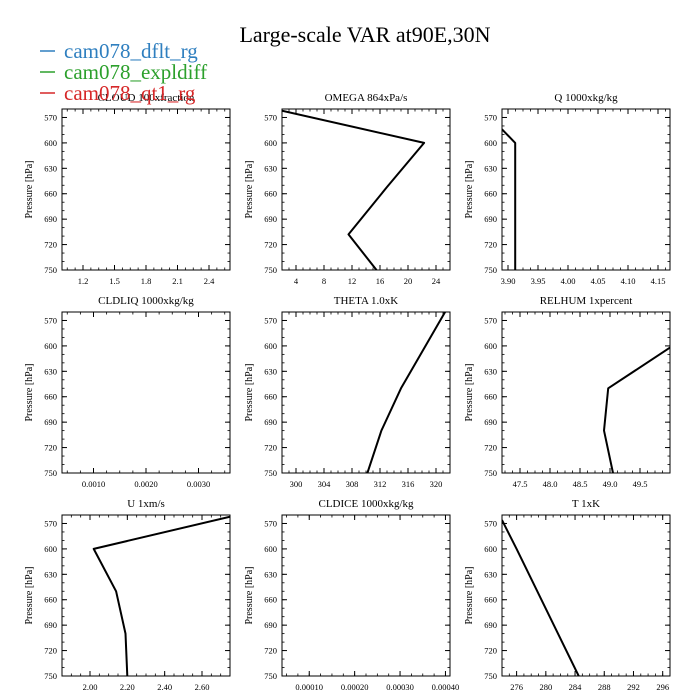  What do you see at coordinates (446, 687) in the screenshot?
I see `x-tick-label: 0.00040` at bounding box center [446, 687].